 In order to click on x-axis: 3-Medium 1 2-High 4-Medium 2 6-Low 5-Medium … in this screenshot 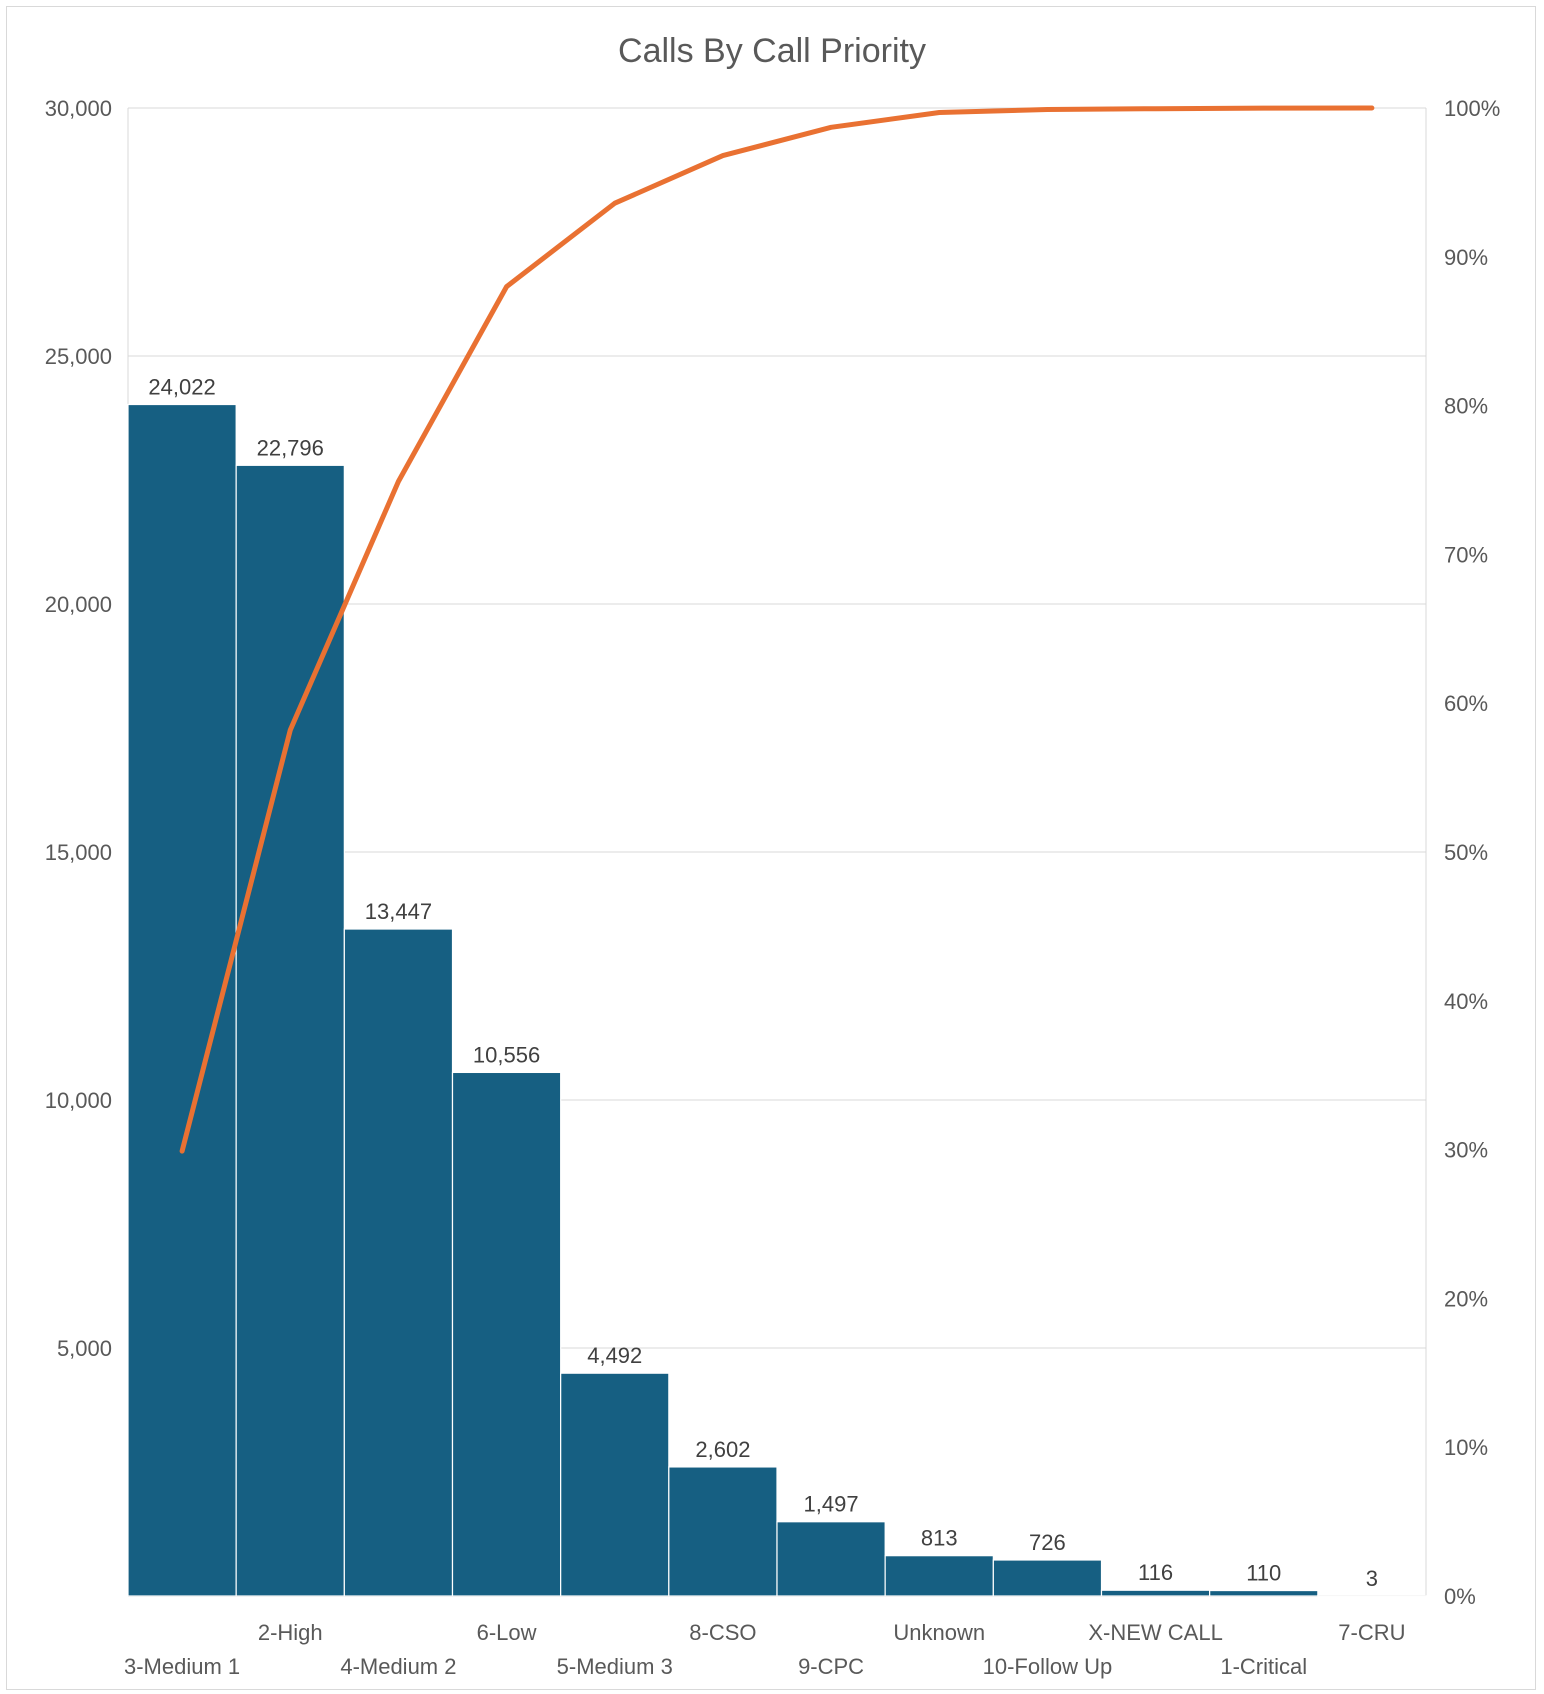, I will do `click(765, 1649)`.